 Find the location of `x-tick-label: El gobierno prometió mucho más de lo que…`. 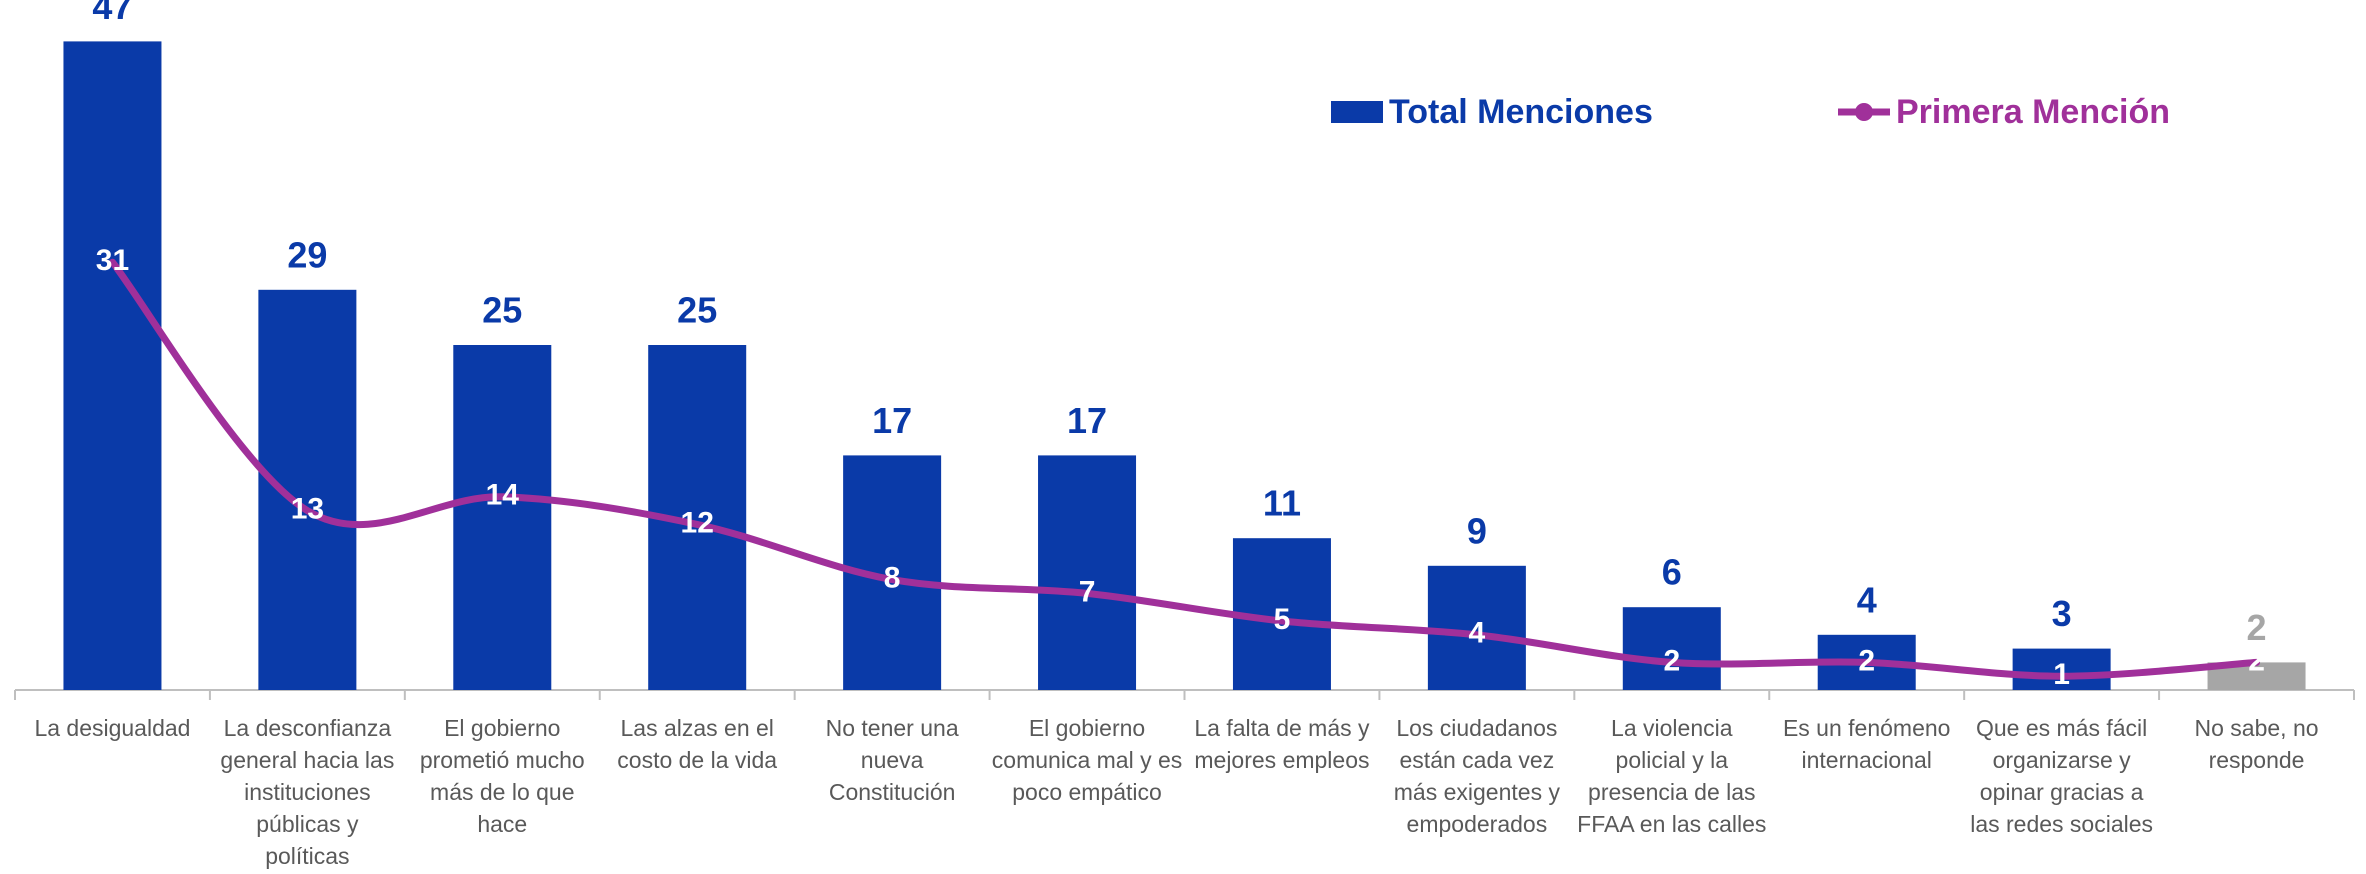

x-tick-label: El gobierno prometió mucho más de lo que… is located at coordinates (502, 776).